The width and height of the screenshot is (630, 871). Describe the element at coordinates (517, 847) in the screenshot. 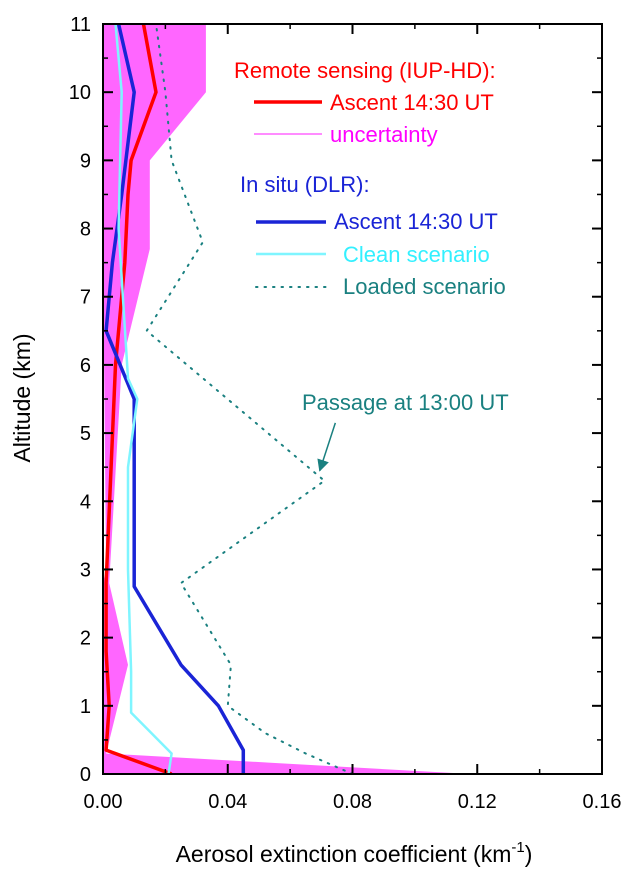

I see `x-axis-label-superscript: -1` at that location.